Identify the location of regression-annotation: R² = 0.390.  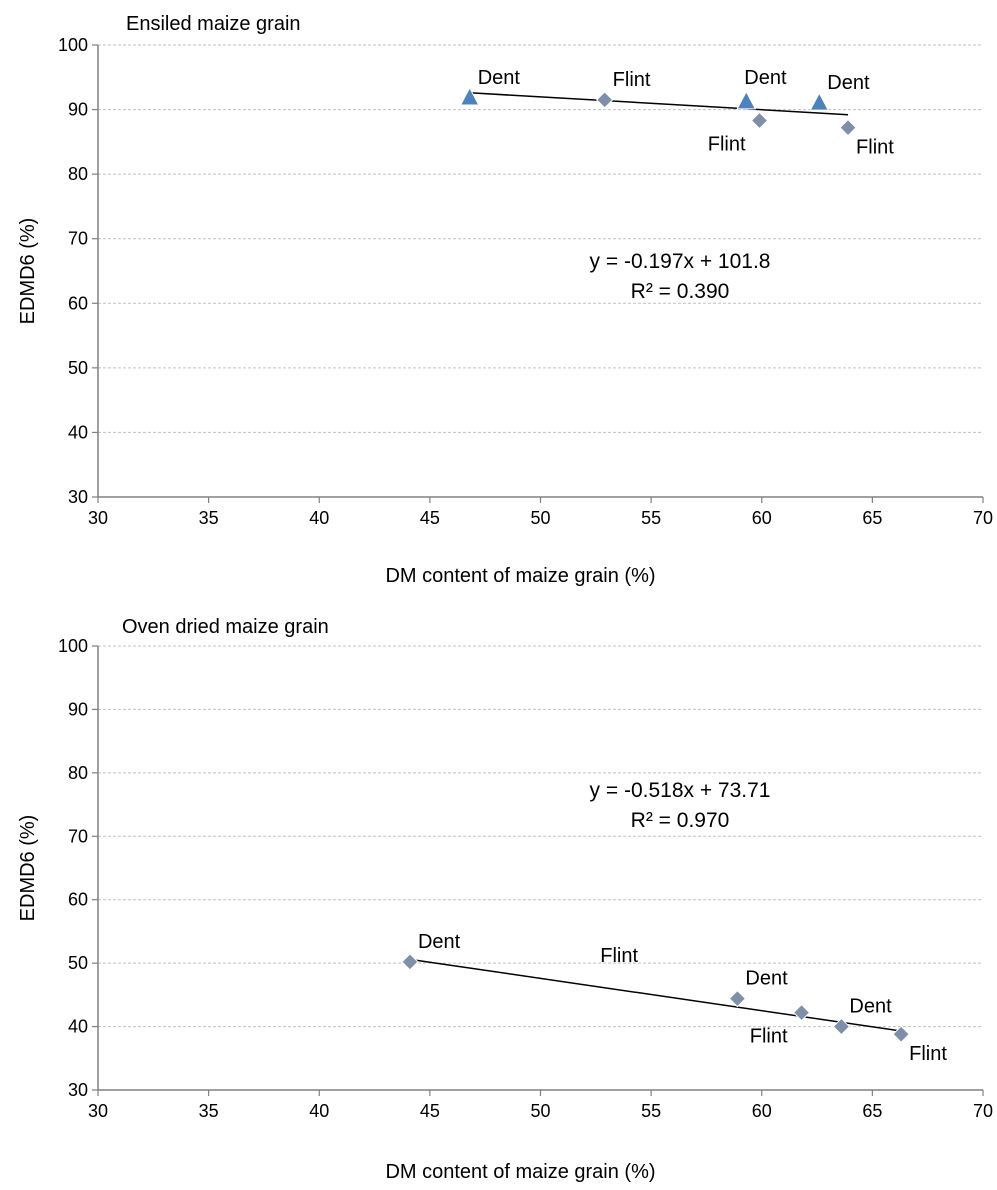
(680, 291).